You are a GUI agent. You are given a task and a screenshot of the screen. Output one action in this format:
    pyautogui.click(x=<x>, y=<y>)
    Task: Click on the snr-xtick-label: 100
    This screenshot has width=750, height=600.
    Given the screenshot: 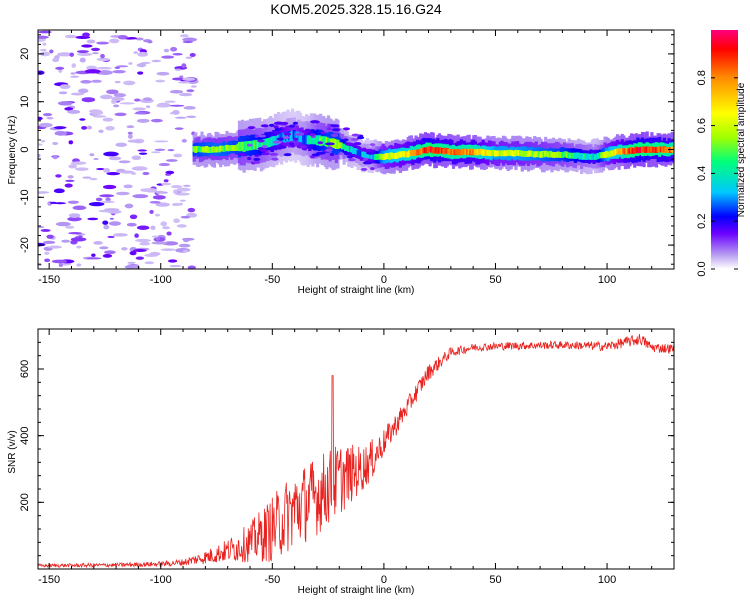 What is the action you would take?
    pyautogui.click(x=607, y=580)
    